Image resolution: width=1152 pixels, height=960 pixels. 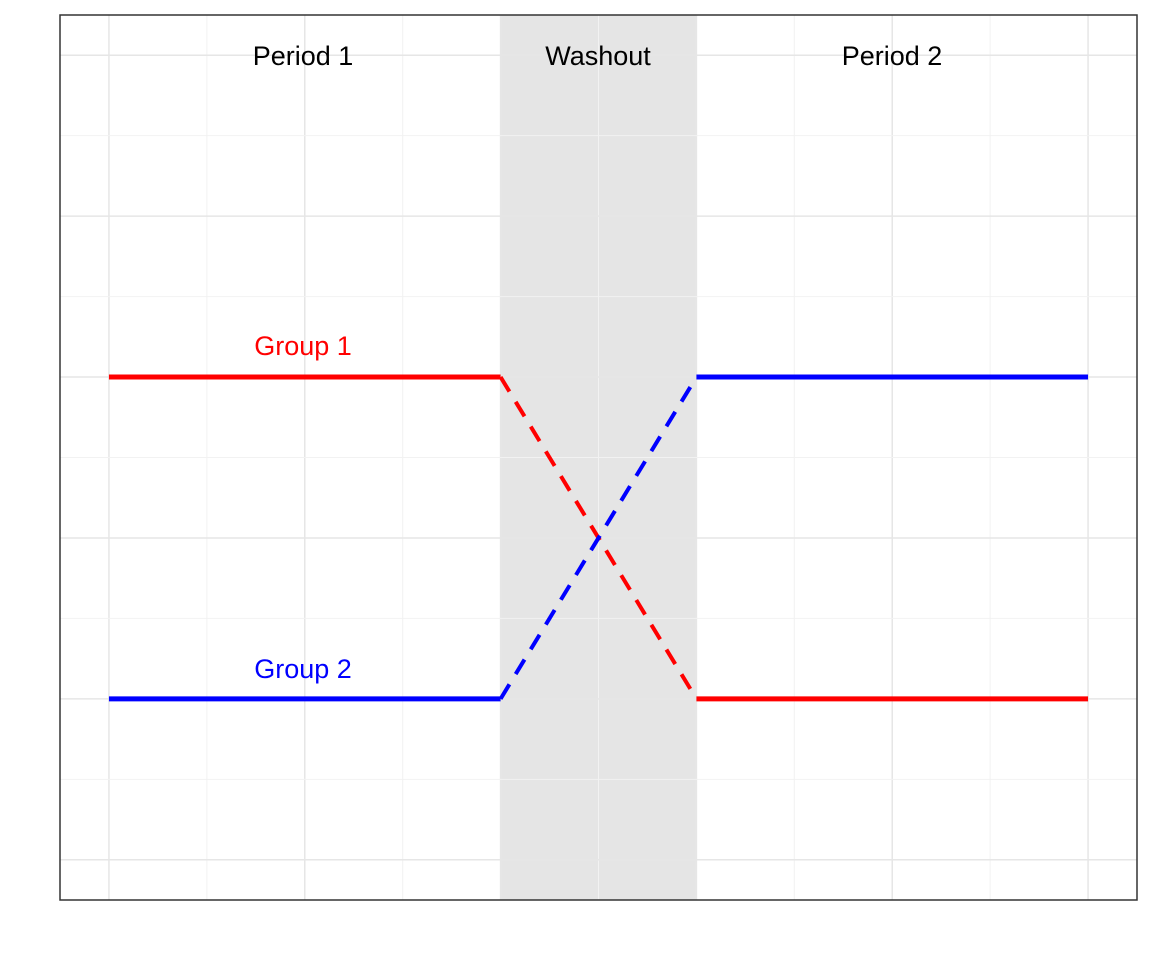 What do you see at coordinates (303, 56) in the screenshot?
I see `region-label-period-1: Period 1` at bounding box center [303, 56].